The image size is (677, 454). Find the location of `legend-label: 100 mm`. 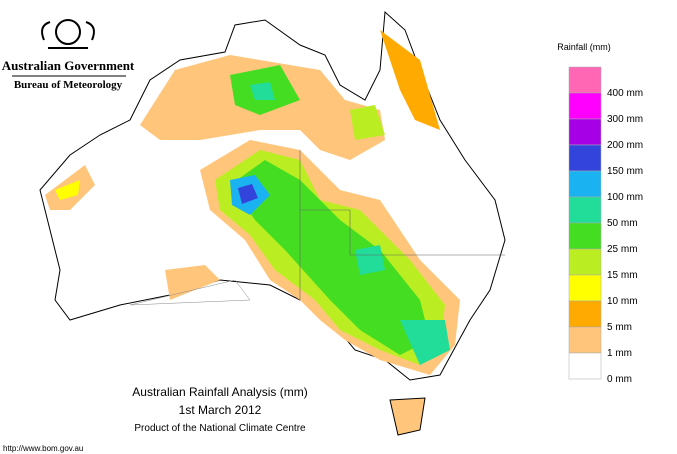

legend-label: 100 mm is located at coordinates (625, 197).